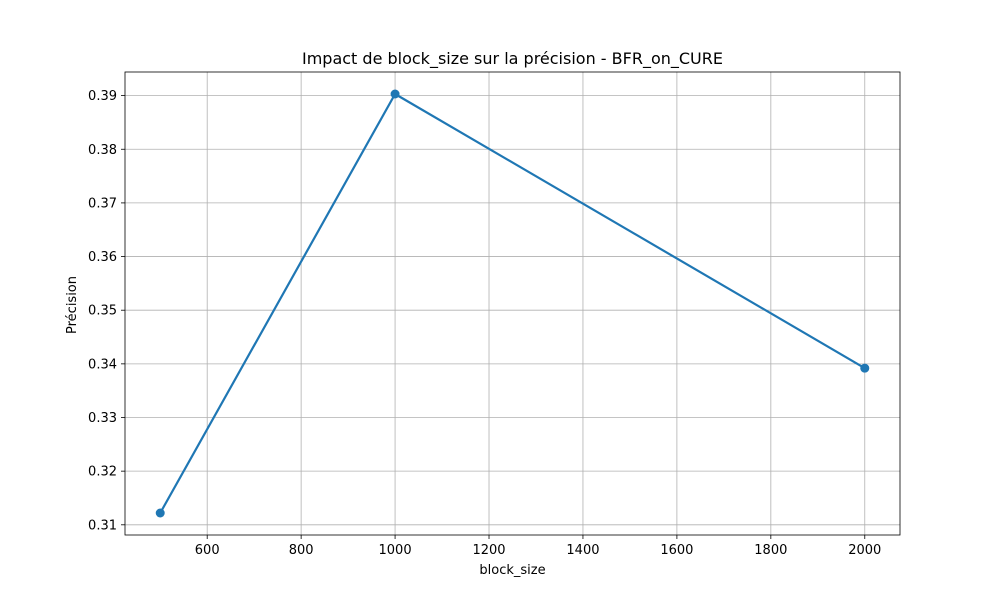 Image resolution: width=1000 pixels, height=600 pixels. I want to click on y-tick-label: 0.35, so click(102, 311).